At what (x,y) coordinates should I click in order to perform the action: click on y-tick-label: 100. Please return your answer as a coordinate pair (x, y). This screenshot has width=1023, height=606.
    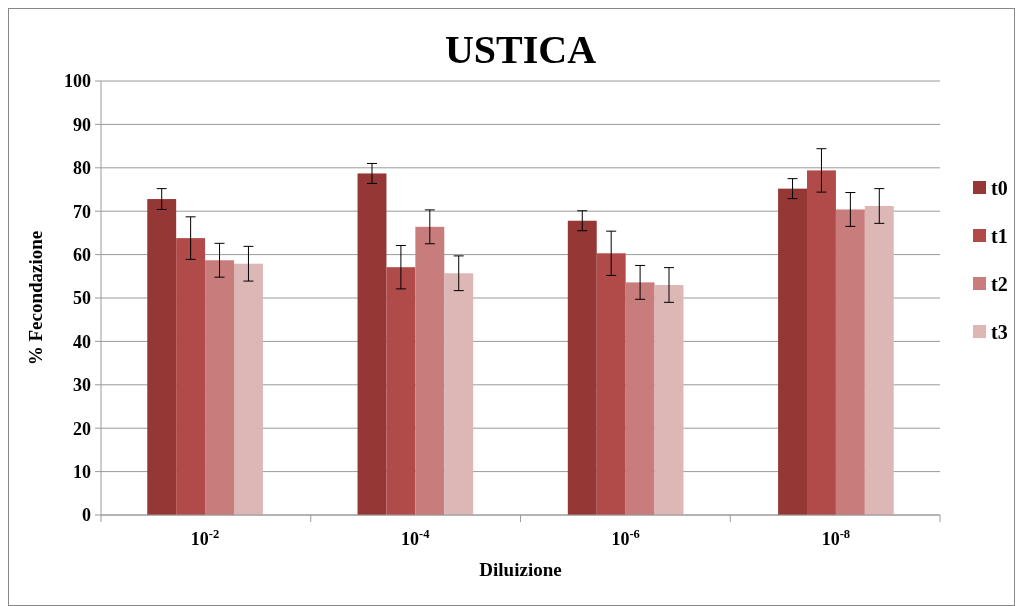
    Looking at the image, I should click on (77, 81).